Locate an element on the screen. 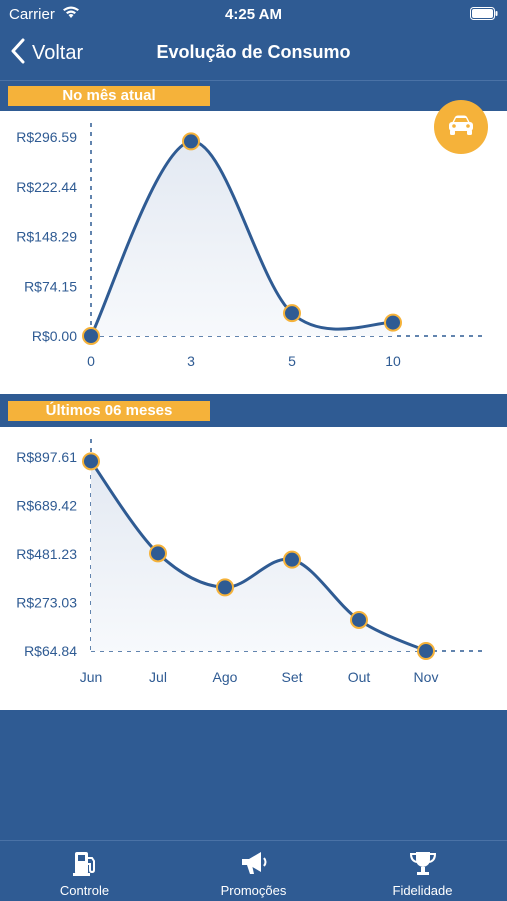 This screenshot has width=507, height=901. series-line is located at coordinates (241, 238).